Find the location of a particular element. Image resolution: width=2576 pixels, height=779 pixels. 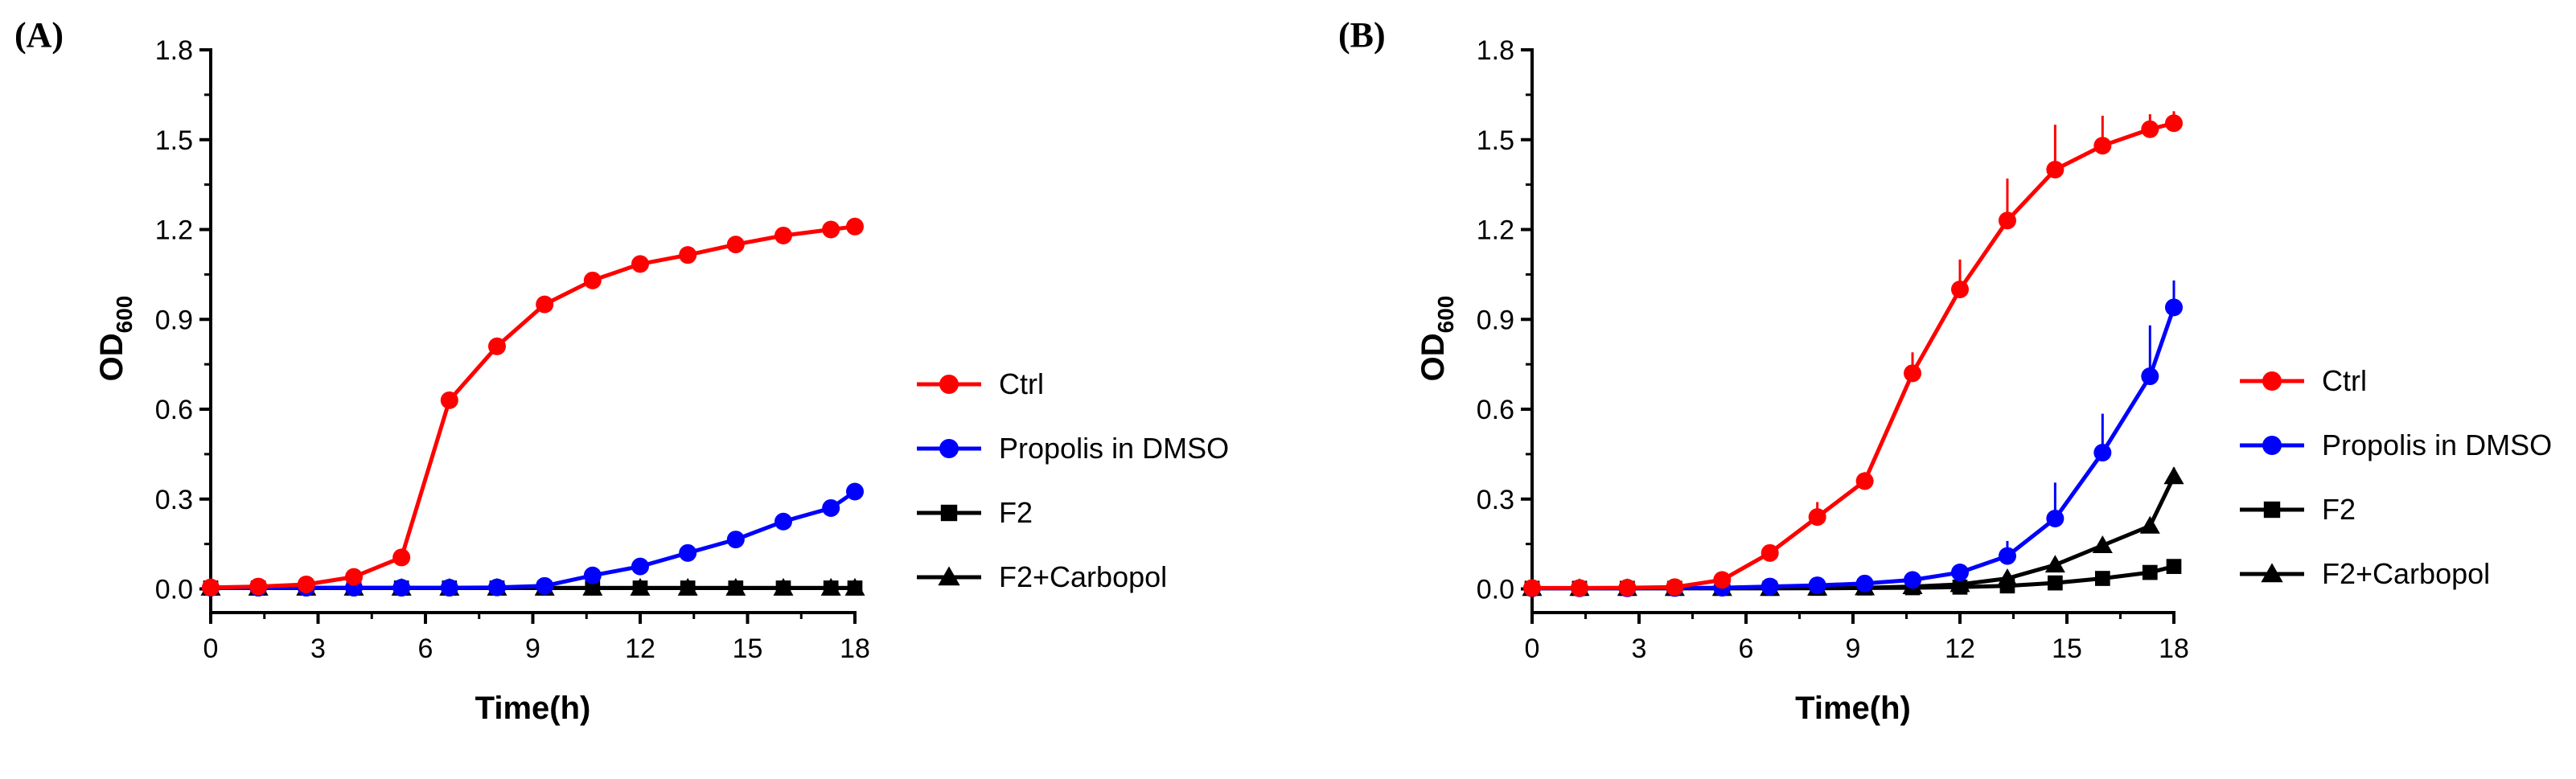

panel-label-a: (A) is located at coordinates (39, 35).